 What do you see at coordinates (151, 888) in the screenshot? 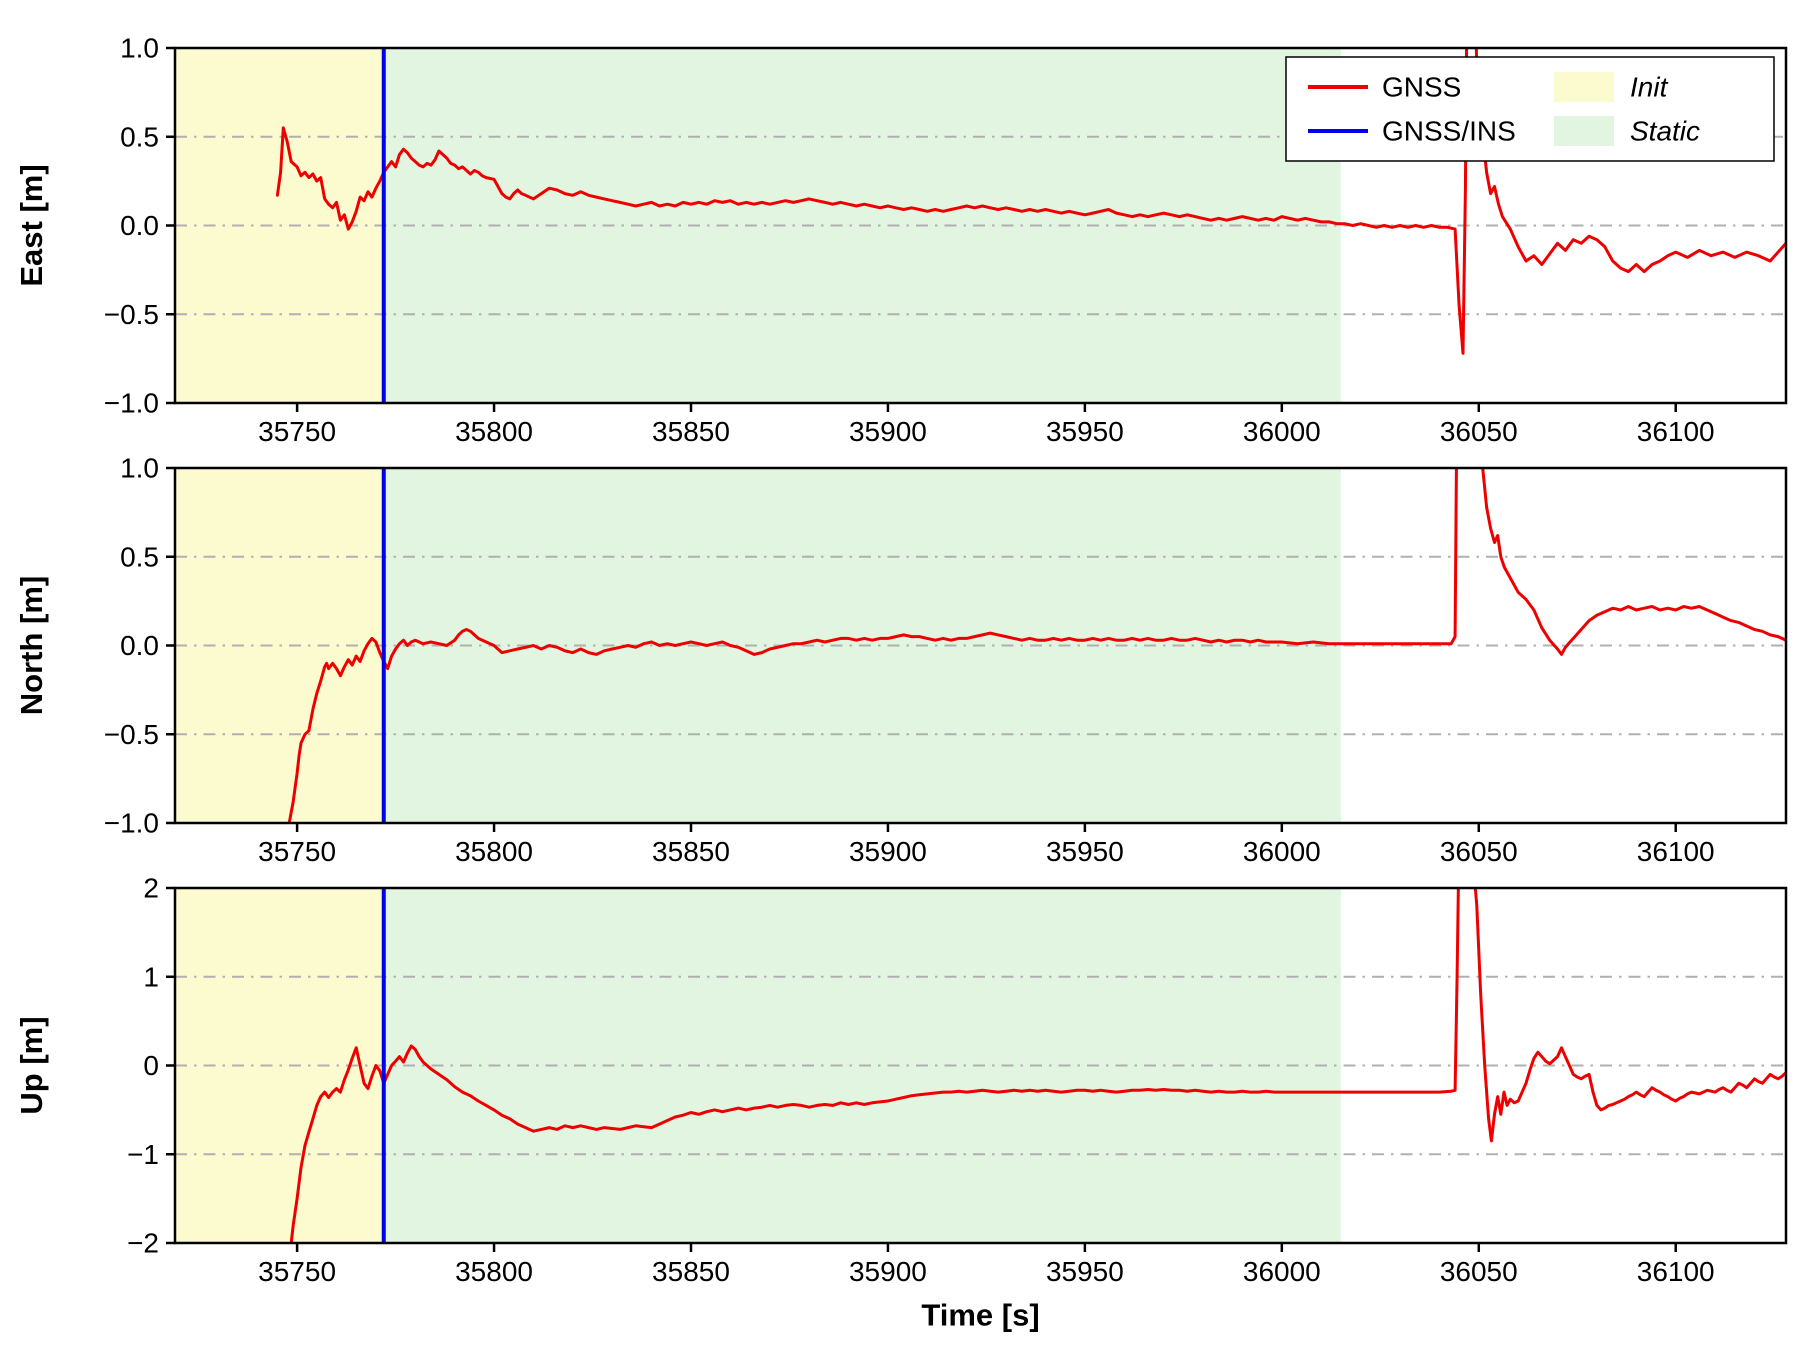
I see `y-tick-label: 2` at bounding box center [151, 888].